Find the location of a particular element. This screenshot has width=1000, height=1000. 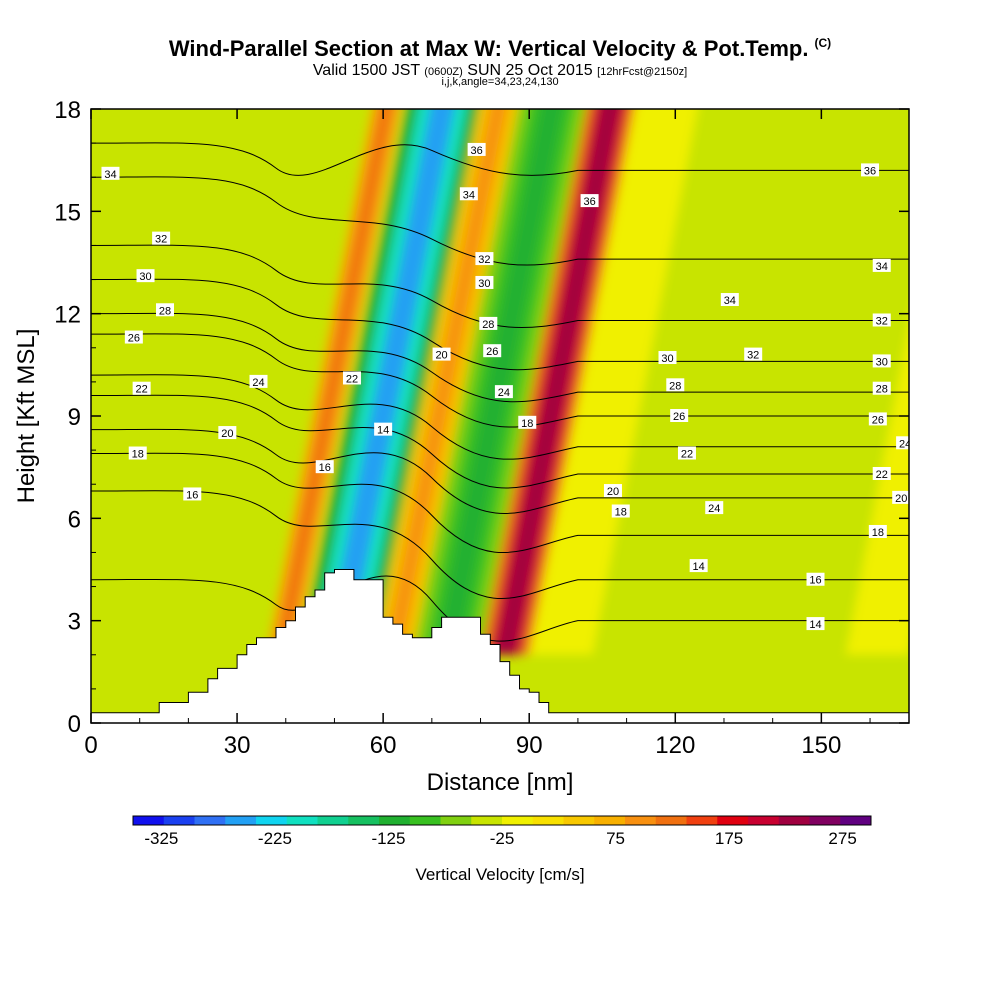

contour-label-4: 26 is located at coordinates (133, 337).